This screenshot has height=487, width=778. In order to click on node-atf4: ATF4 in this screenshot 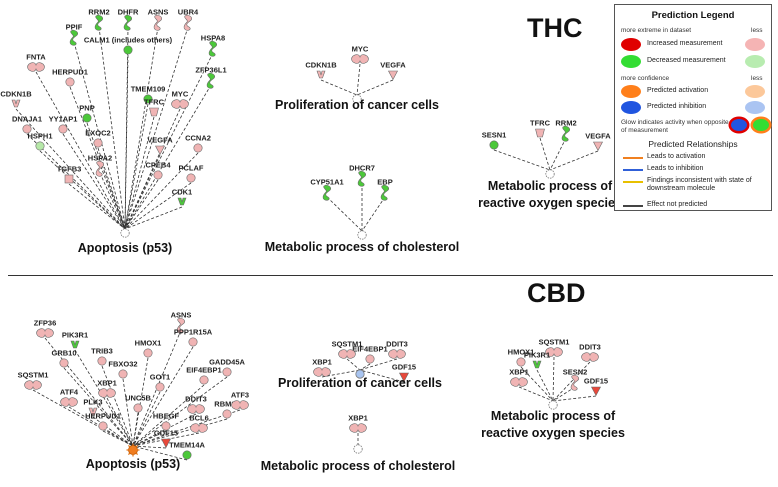, I will do `click(69, 397)`.